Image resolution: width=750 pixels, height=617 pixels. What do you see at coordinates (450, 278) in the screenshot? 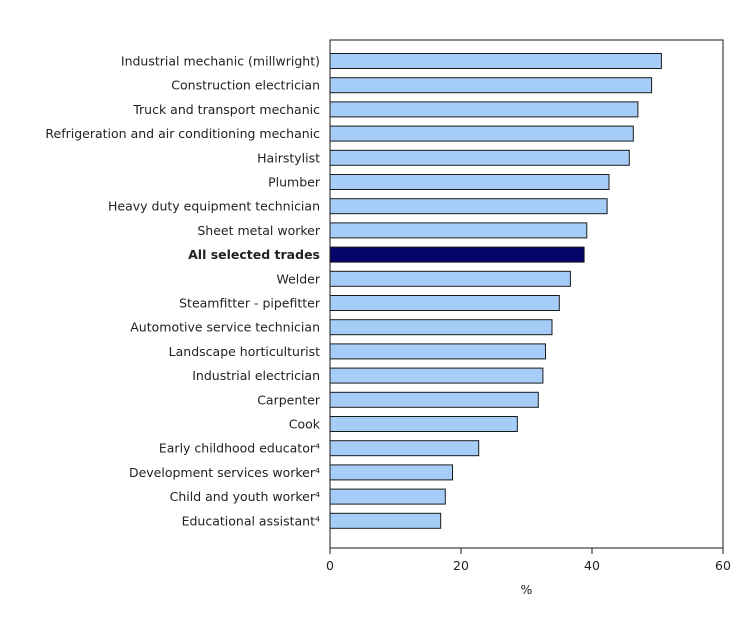
I see `bar-welder` at bounding box center [450, 278].